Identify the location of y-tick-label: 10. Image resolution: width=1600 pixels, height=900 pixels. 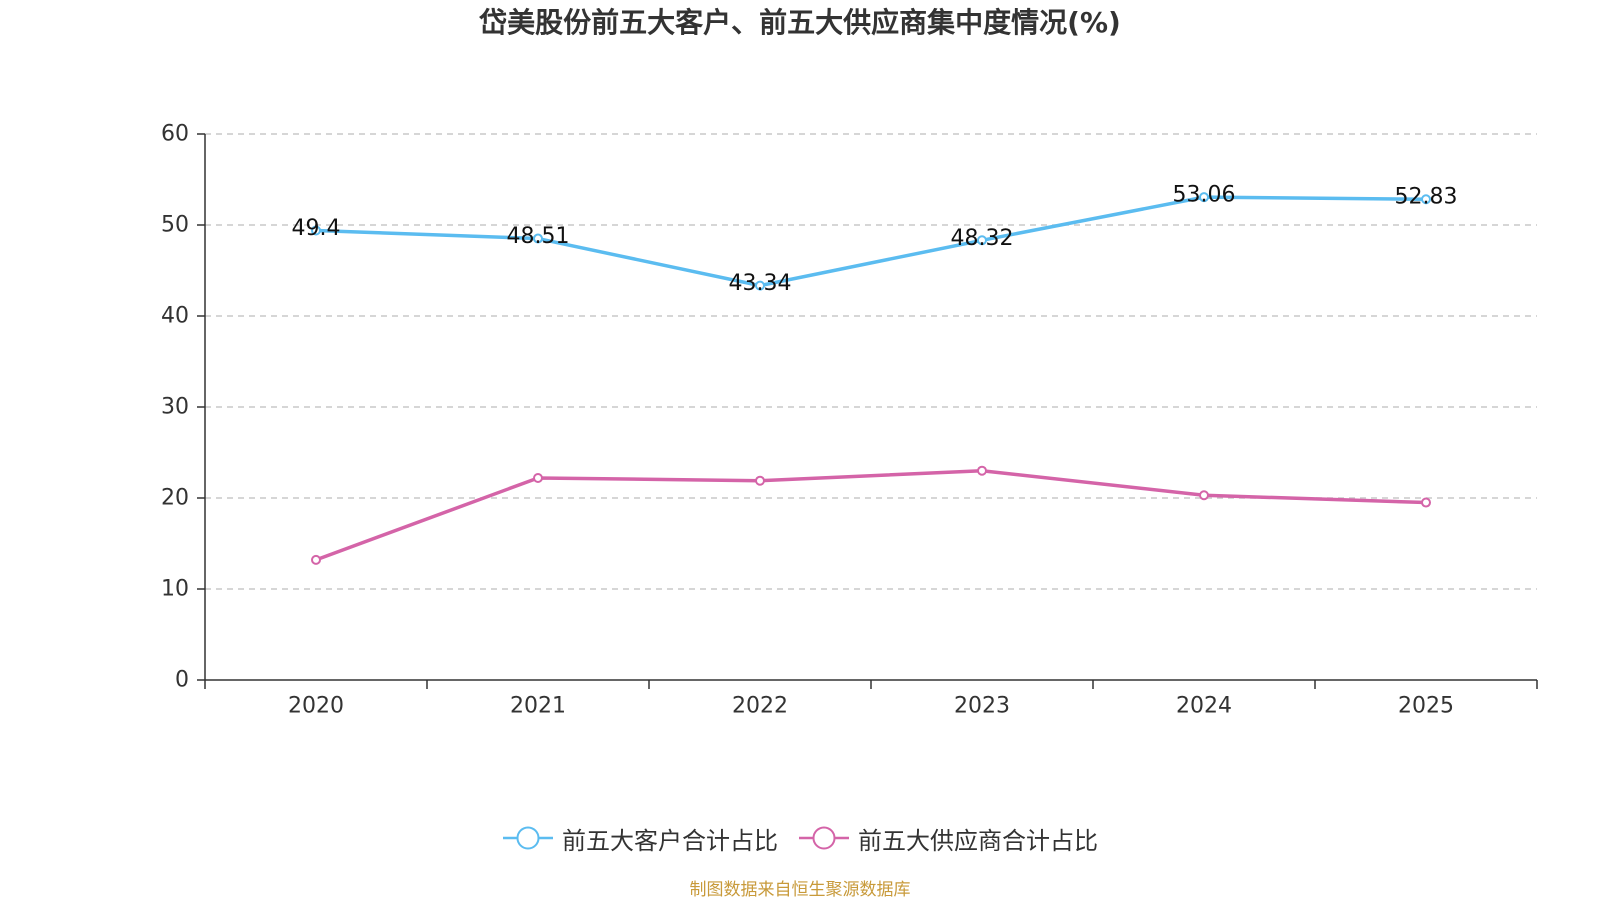
(175, 589).